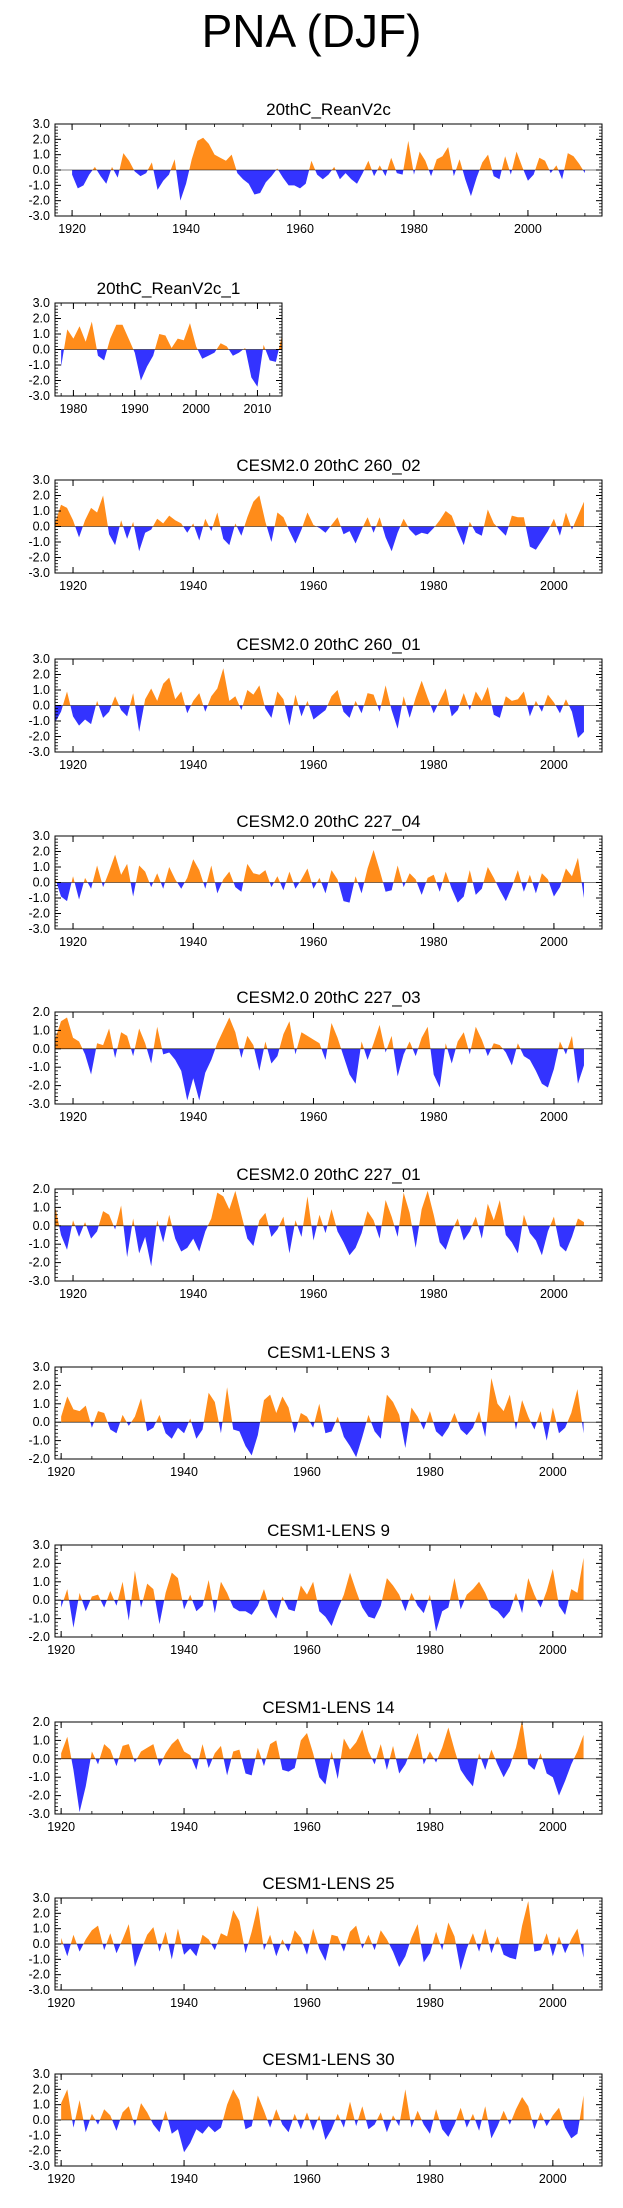 Image resolution: width=623 pixels, height=2208 pixels. Describe the element at coordinates (328, 1707) in the screenshot. I see `chart-title: CESM1-LENS 14` at that location.